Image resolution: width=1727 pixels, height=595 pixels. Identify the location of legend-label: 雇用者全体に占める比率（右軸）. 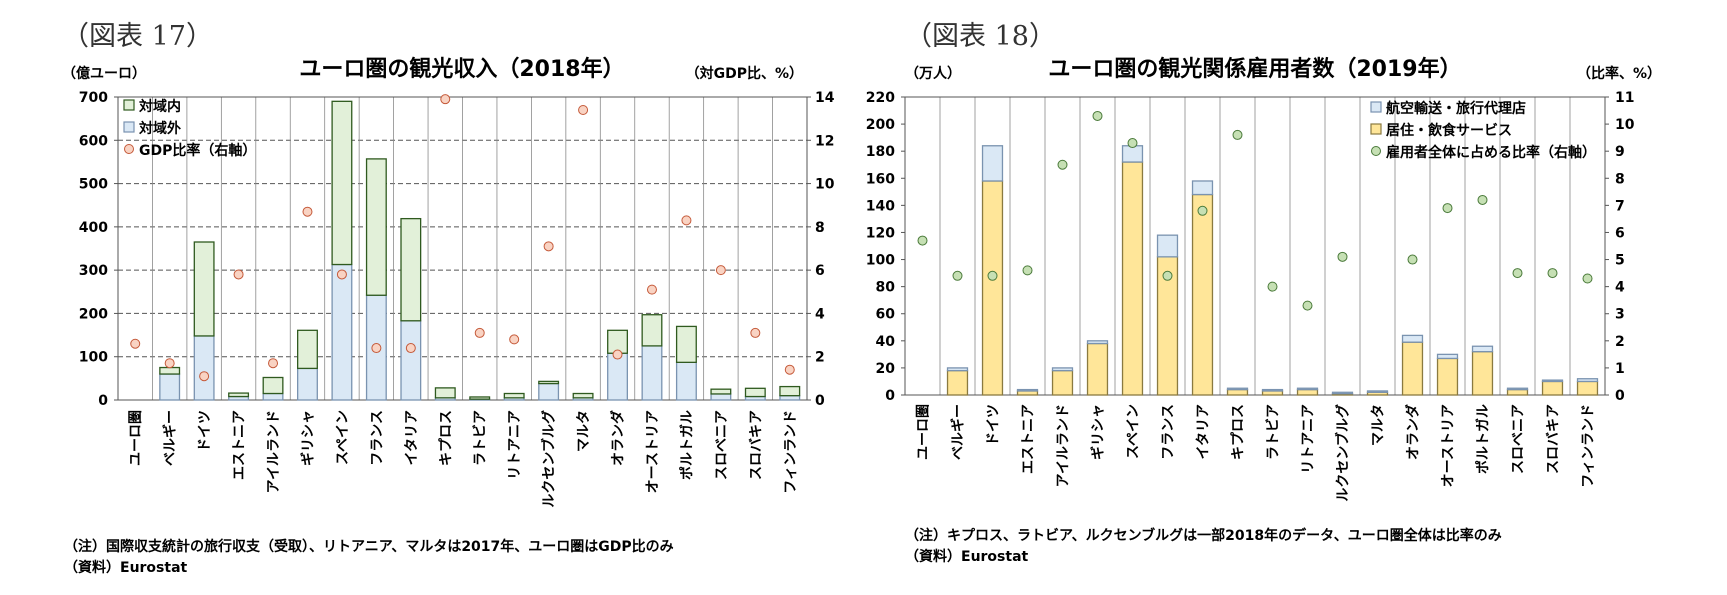
(1491, 152).